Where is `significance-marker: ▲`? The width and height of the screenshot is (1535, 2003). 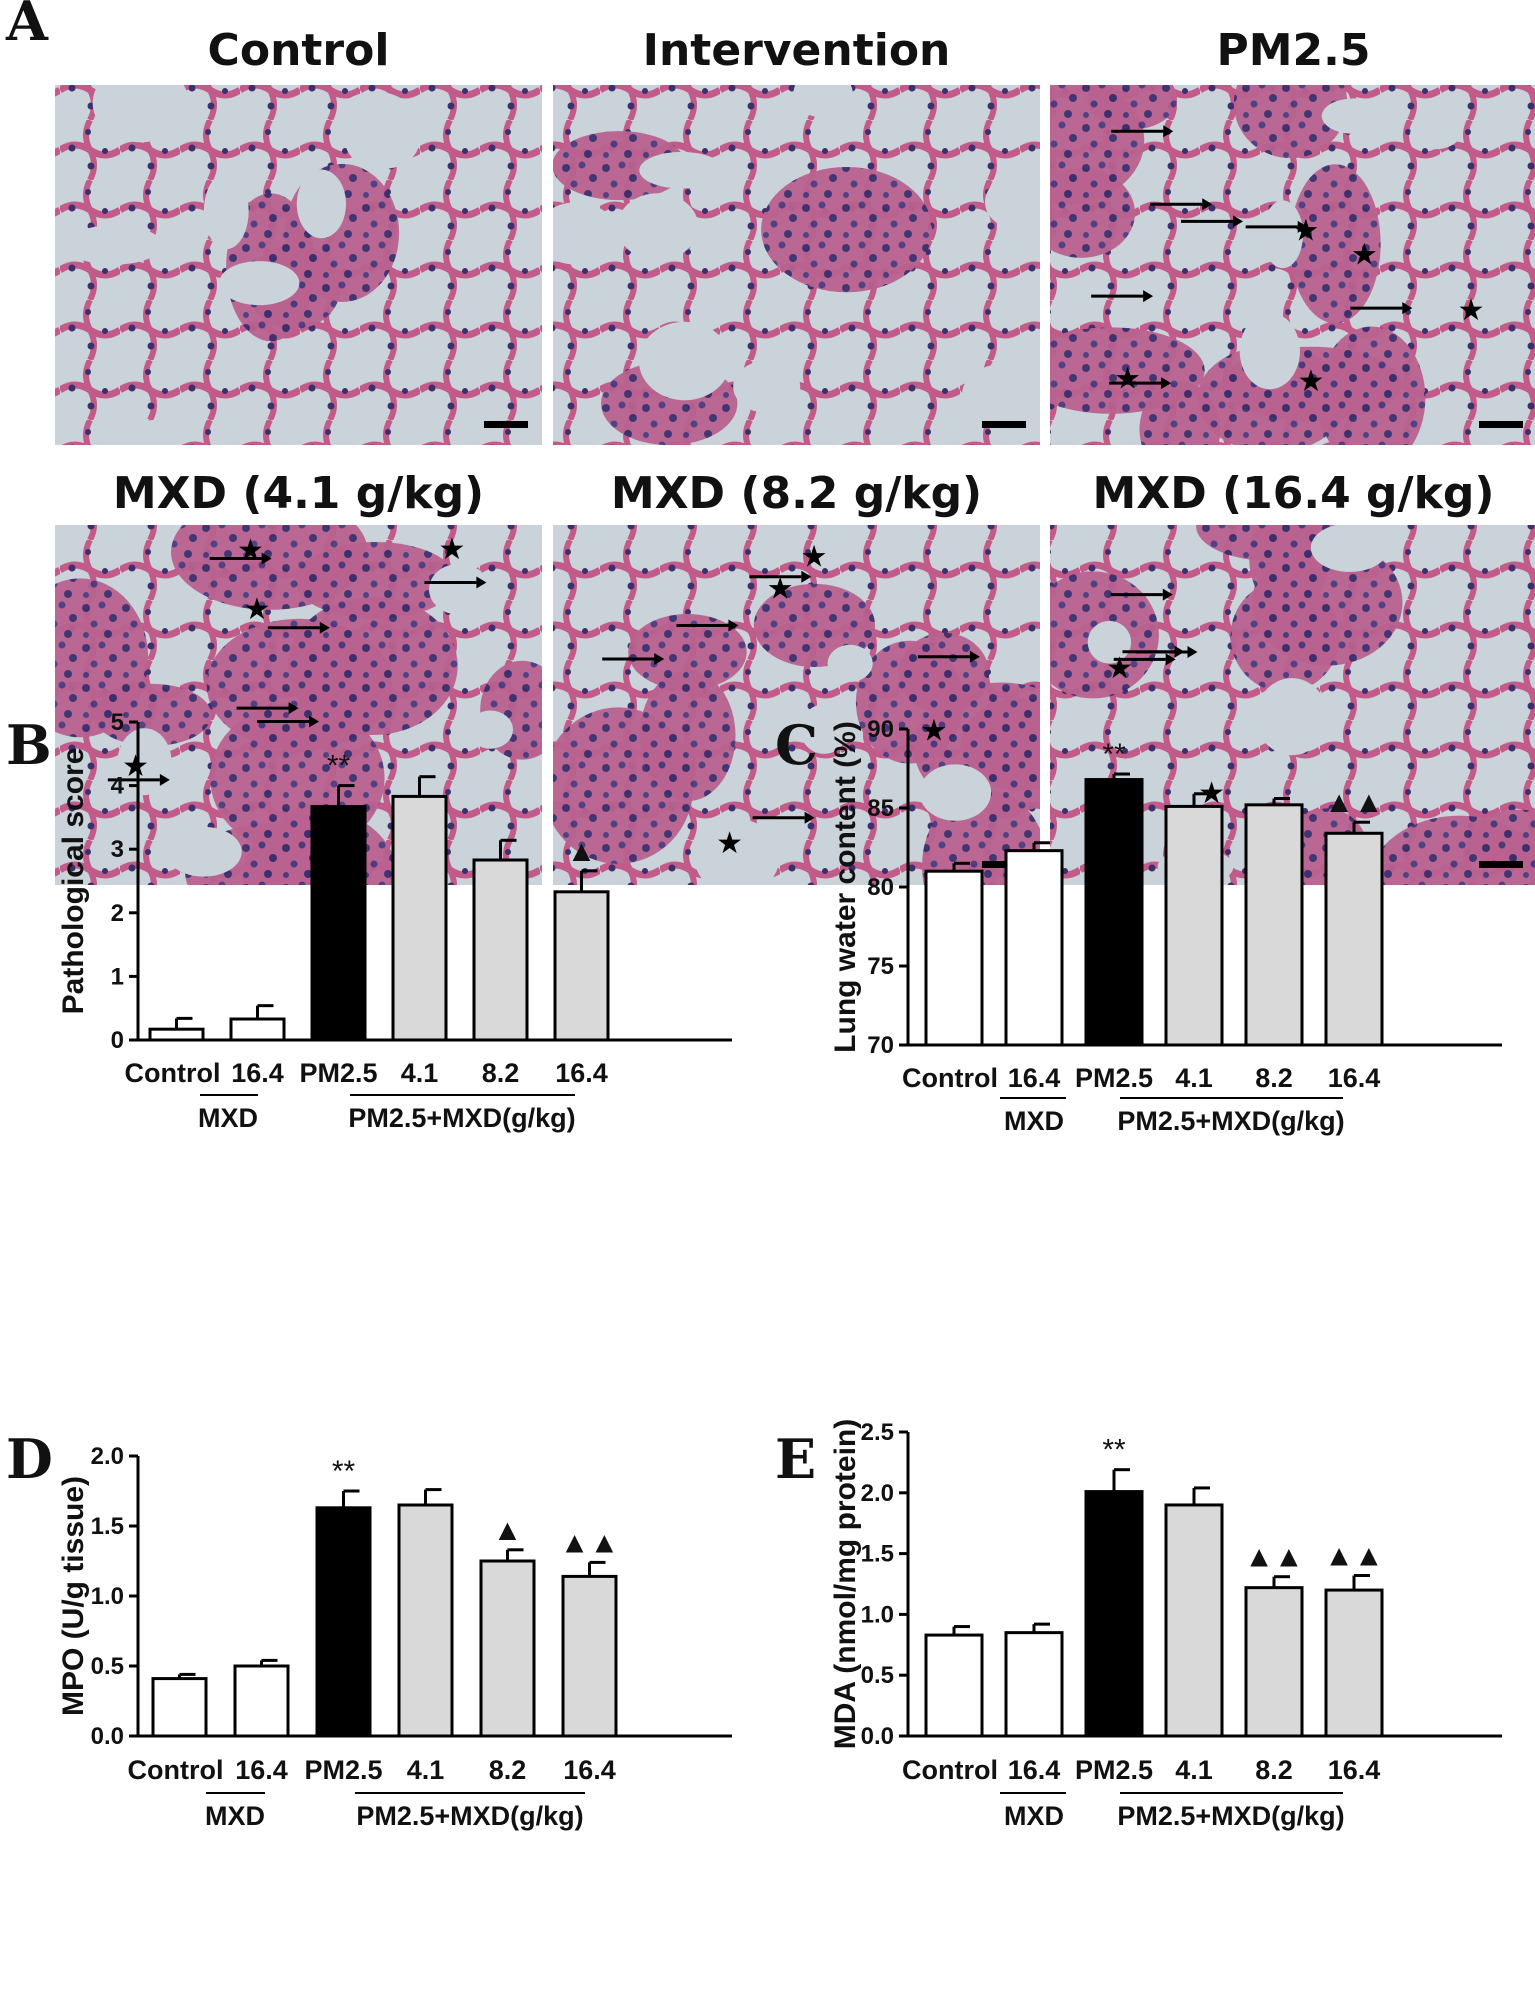
significance-marker: ▲ is located at coordinates (508, 1530).